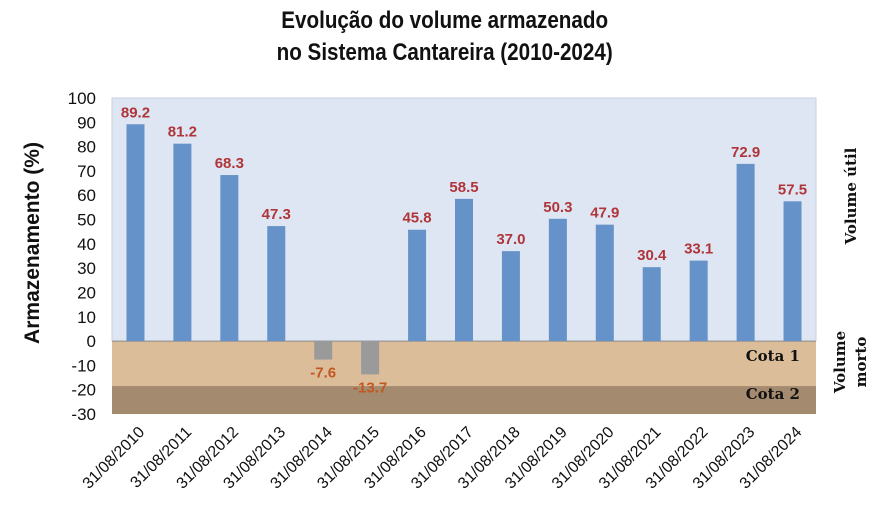  I want to click on bar-31/08/2017, so click(464, 270).